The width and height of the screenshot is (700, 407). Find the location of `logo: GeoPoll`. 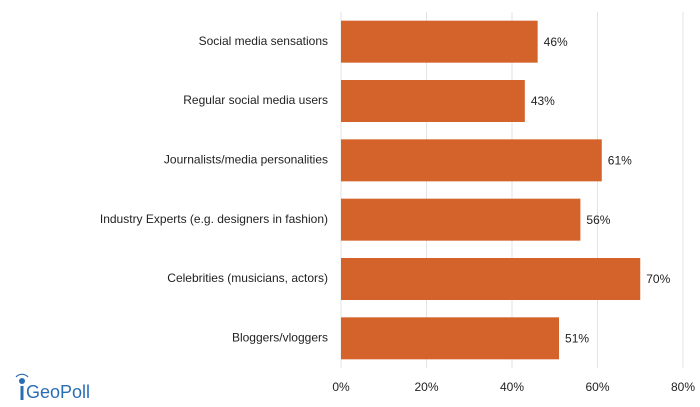

logo: GeoPoll is located at coordinates (52, 387).